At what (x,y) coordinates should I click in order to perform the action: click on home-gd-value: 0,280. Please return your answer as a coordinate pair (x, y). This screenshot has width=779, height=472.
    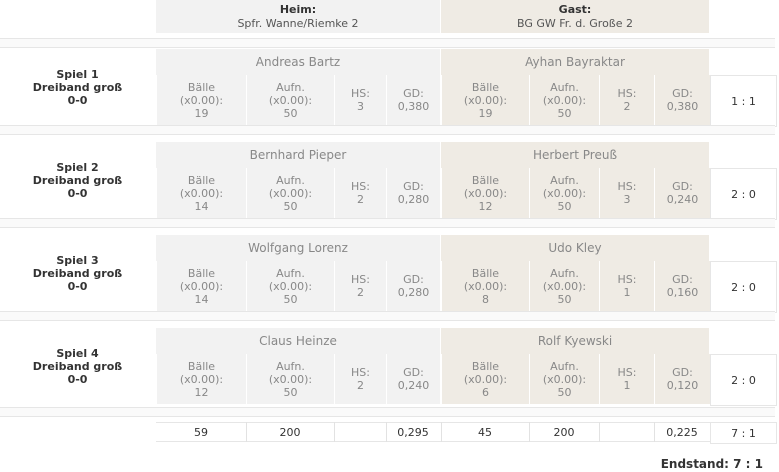
    Looking at the image, I should click on (413, 199).